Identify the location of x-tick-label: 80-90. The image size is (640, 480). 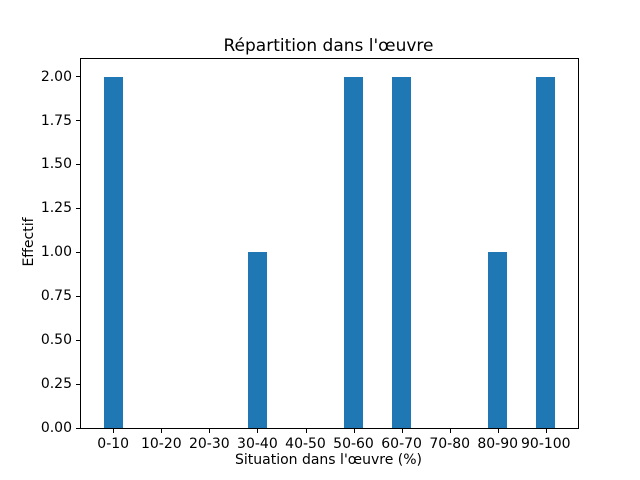
(498, 444).